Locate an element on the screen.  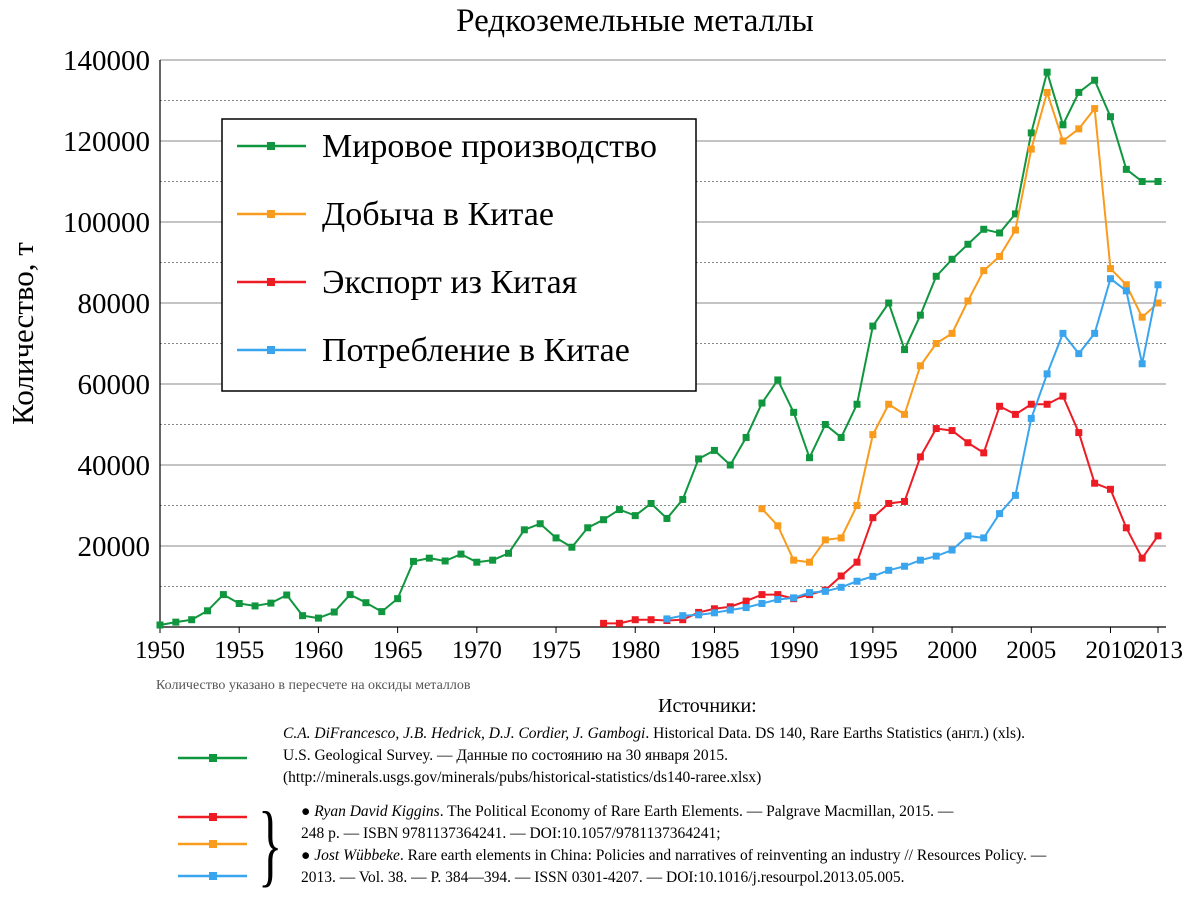
legend-label: Потребление в Китае is located at coordinates (476, 350).